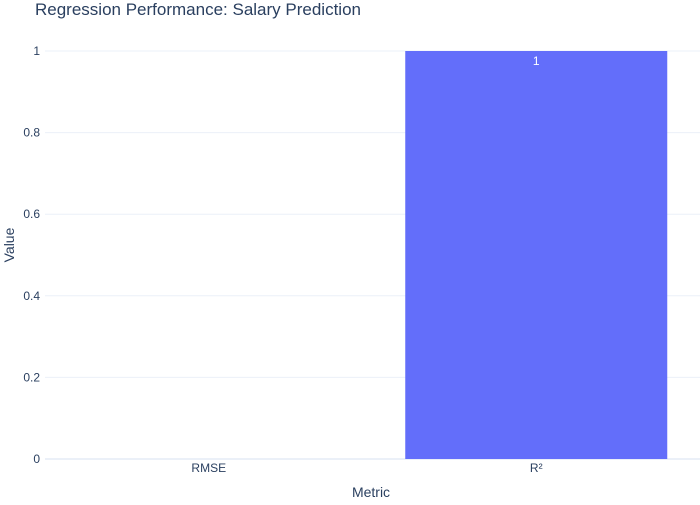 The height and width of the screenshot is (505, 700). I want to click on y-tick-label: 0.6, so click(31, 214).